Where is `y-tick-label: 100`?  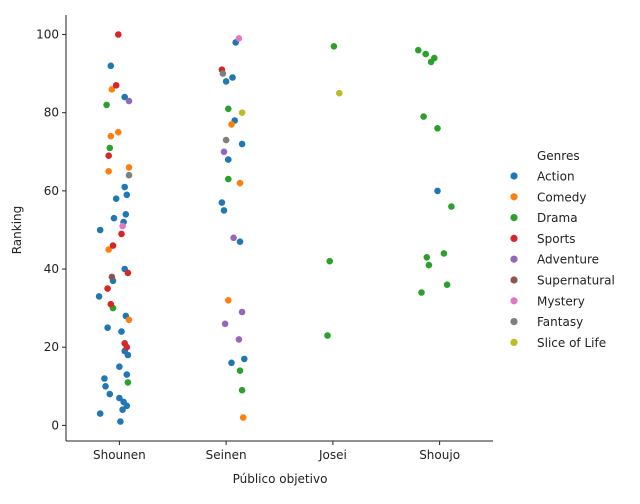
y-tick-label: 100 is located at coordinates (47, 35).